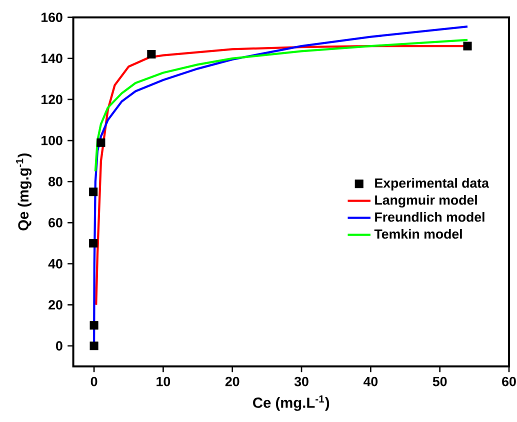 Image resolution: width=517 pixels, height=422 pixels. I want to click on legend-label: Temkin model, so click(418, 233).